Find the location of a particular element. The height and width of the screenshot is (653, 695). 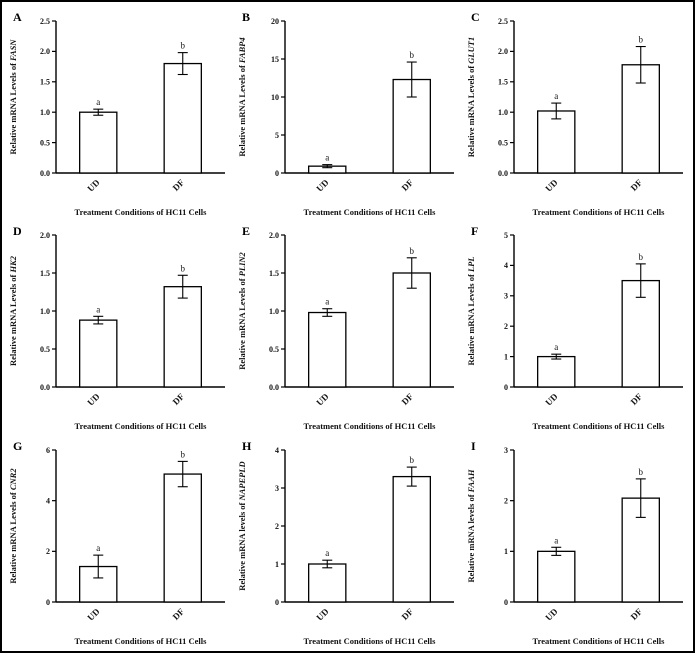

y-axis-title: Relative mRNA Levels of FASN is located at coordinates (13, 97).